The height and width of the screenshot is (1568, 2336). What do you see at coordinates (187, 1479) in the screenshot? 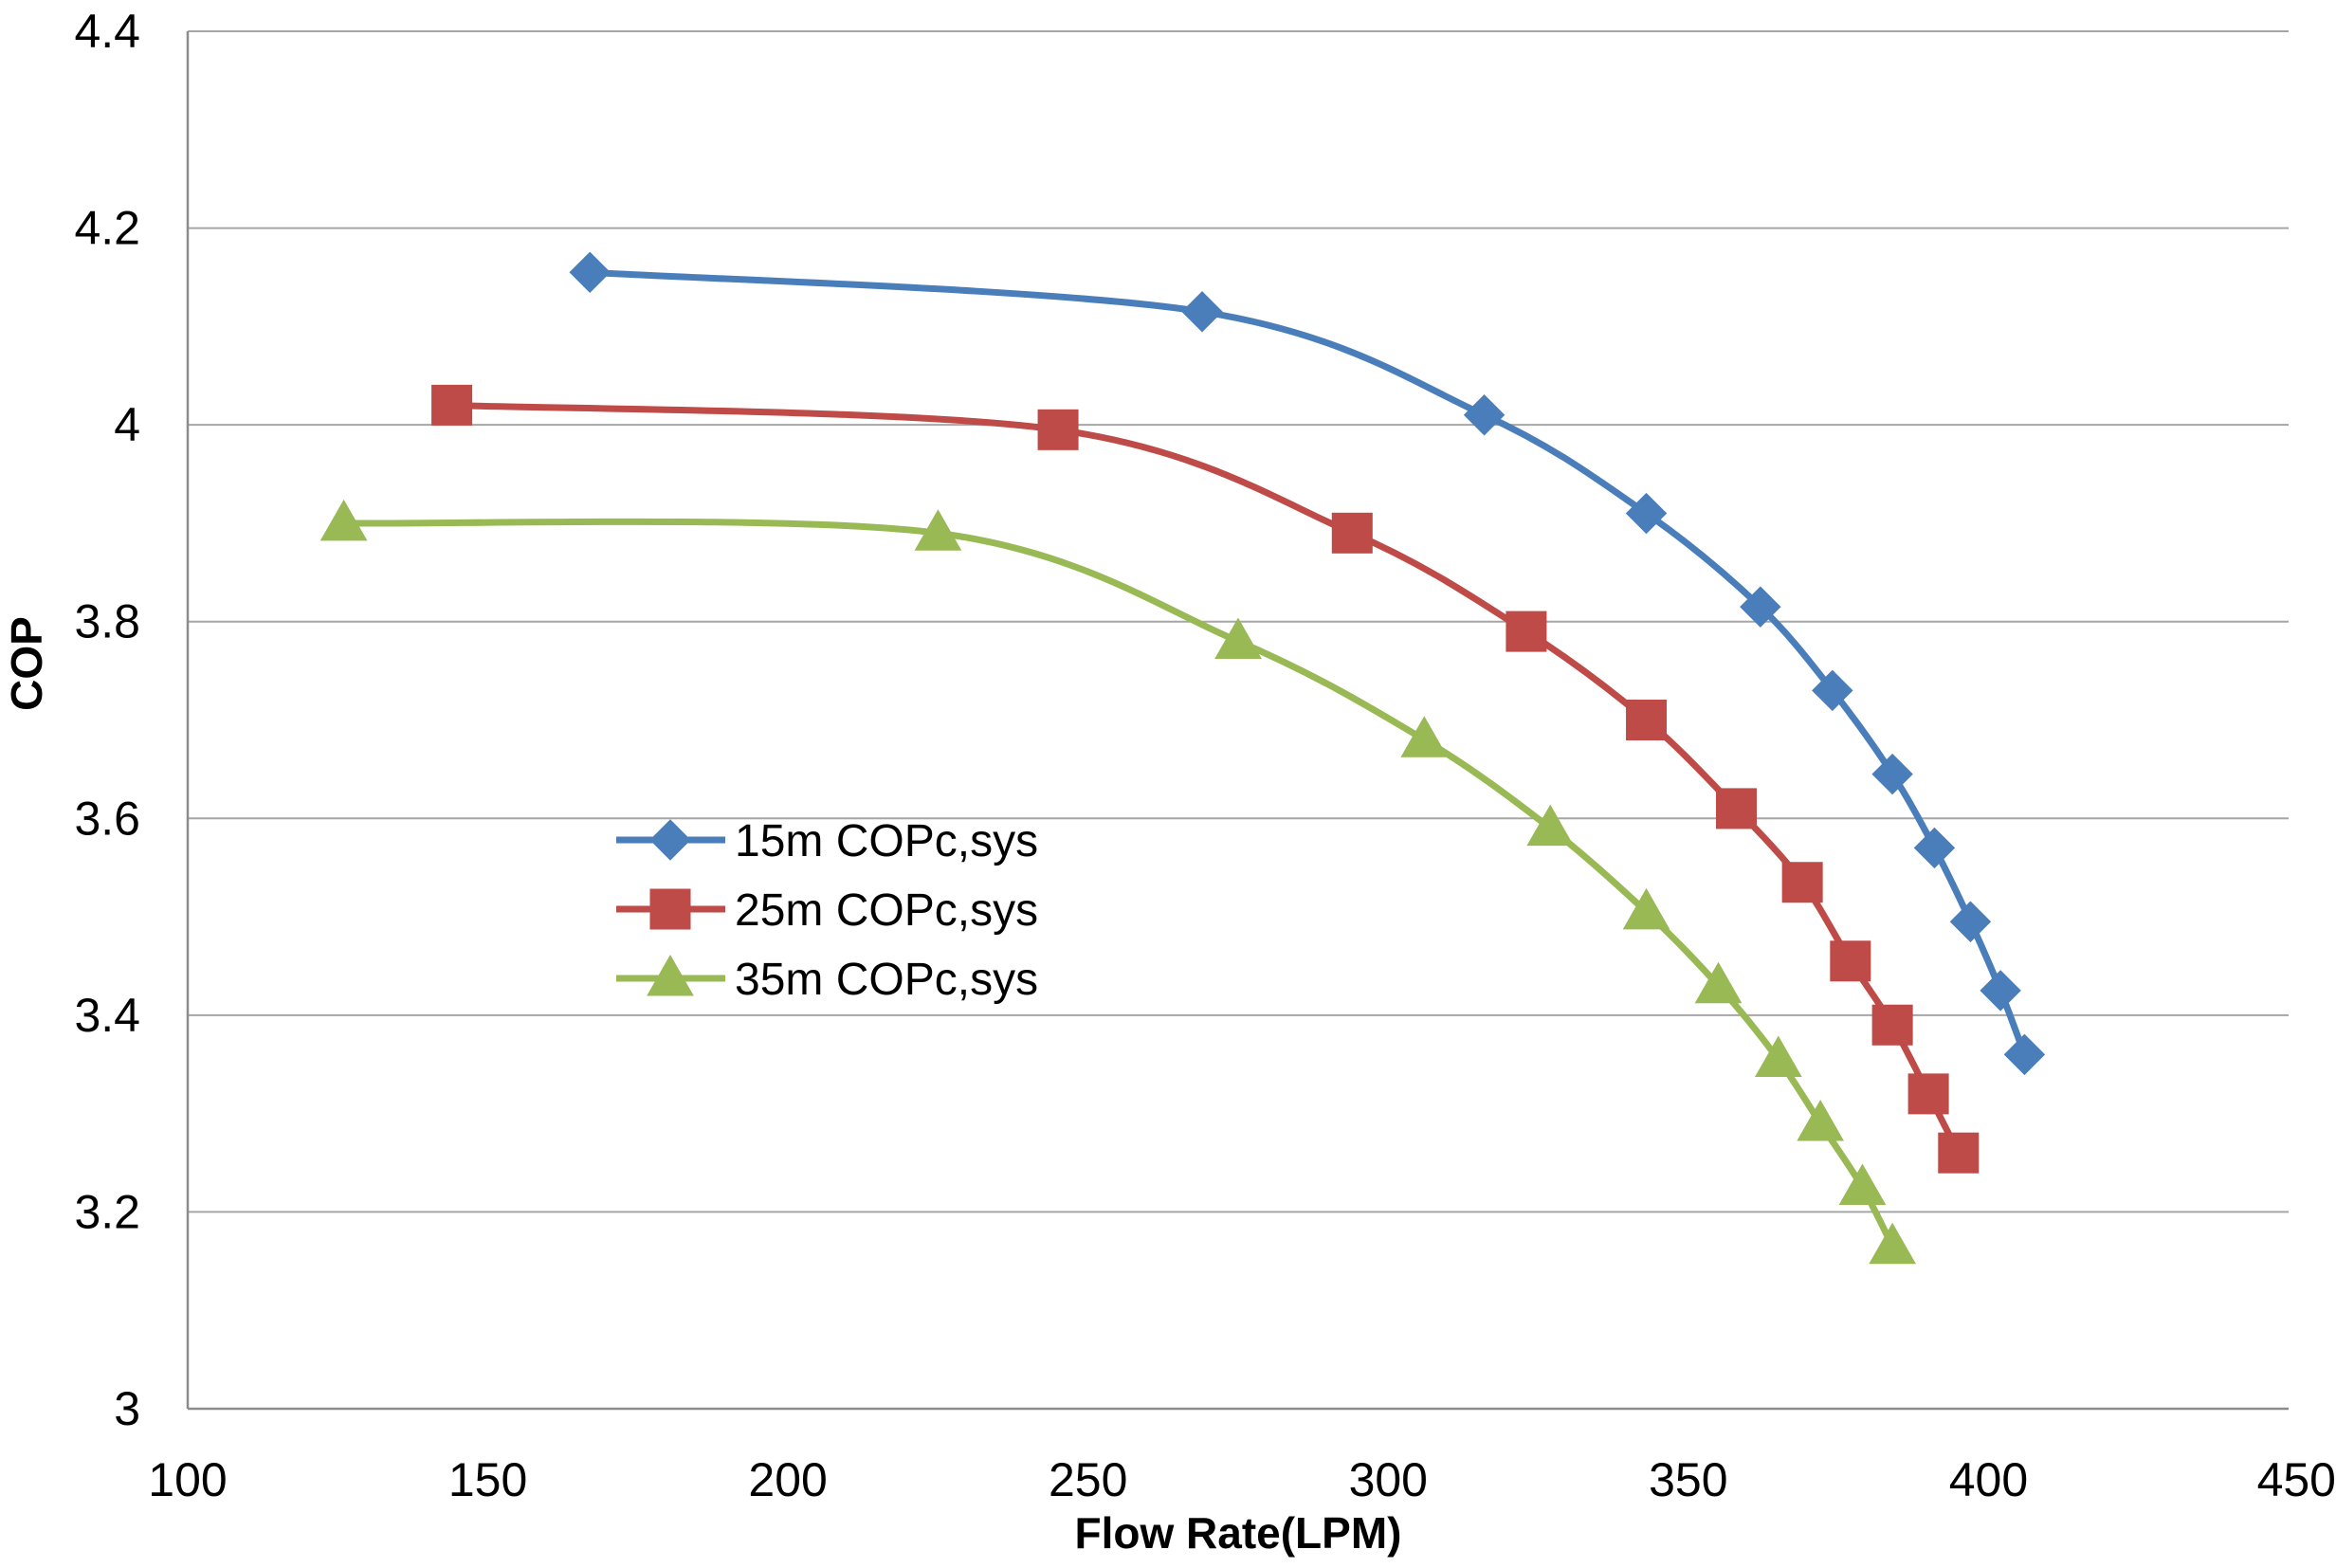
I see `x-tick-label: 100` at bounding box center [187, 1479].